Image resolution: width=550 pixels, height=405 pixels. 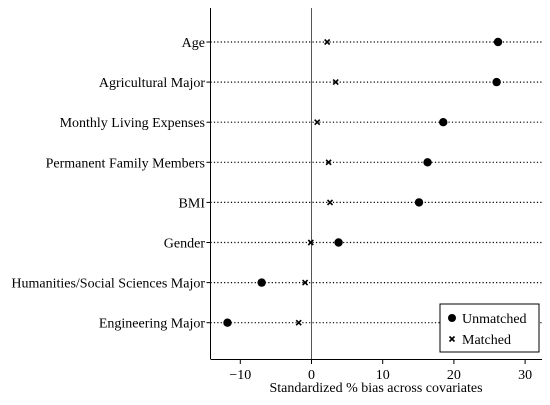 I want to click on legend-unmatched-marker, so click(x=452, y=318).